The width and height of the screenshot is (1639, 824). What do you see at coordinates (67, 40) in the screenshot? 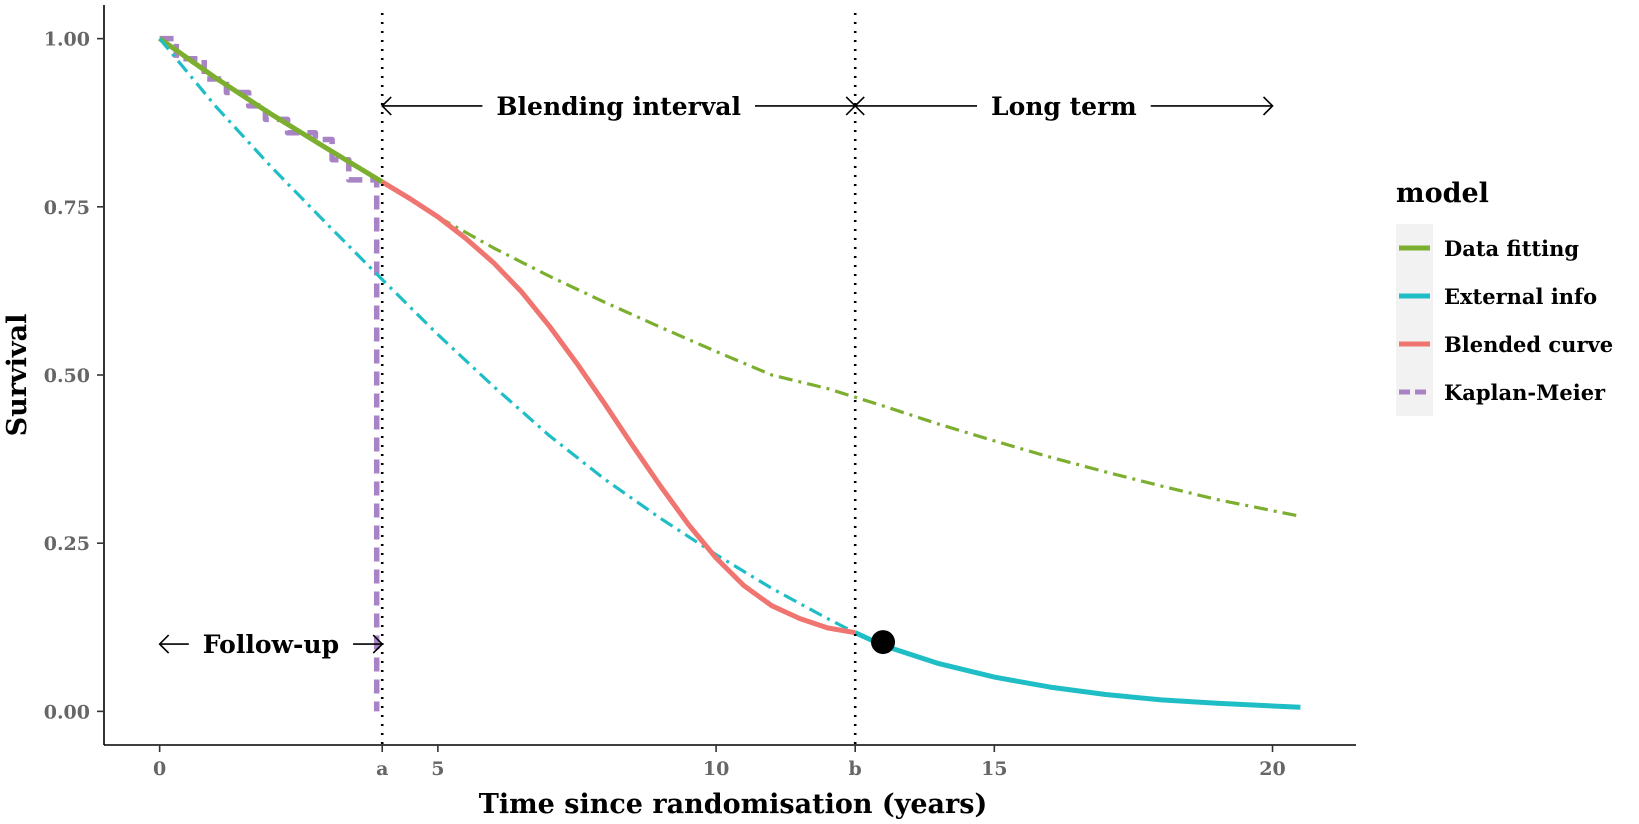
I see `y-tick-label: 1.00` at bounding box center [67, 40].